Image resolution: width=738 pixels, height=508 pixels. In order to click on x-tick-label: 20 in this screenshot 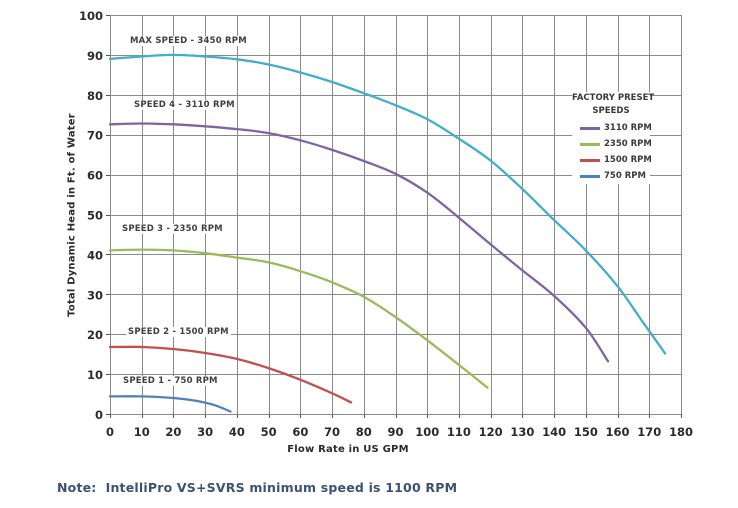, I will do `click(173, 432)`.